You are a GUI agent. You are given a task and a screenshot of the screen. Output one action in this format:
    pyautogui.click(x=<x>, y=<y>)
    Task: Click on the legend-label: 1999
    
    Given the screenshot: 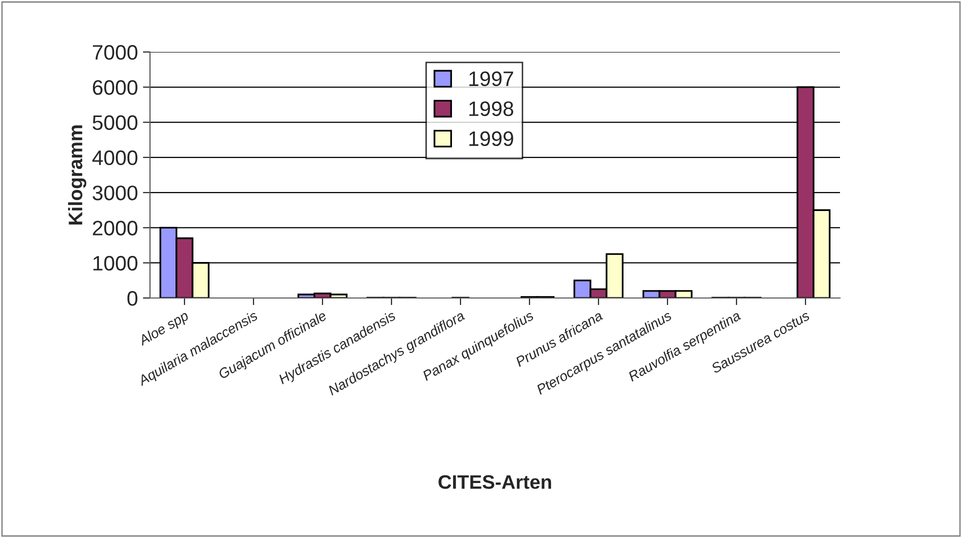 What is the action you would take?
    pyautogui.click(x=491, y=138)
    